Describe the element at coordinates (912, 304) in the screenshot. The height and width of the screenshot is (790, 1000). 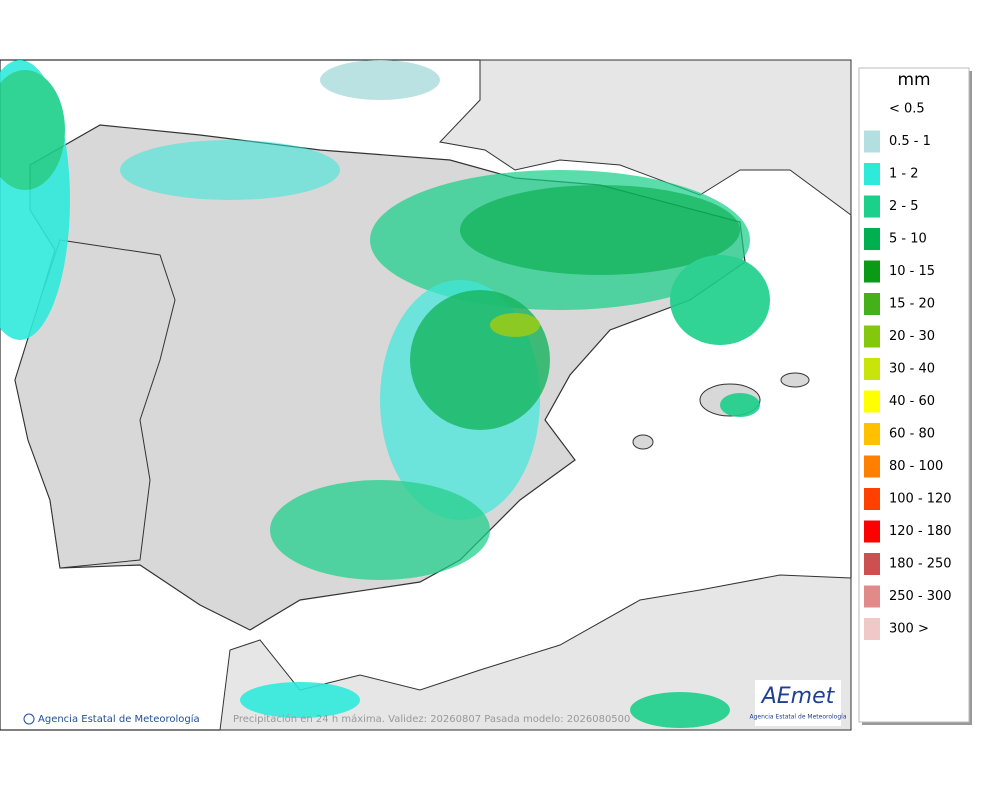
I see `legend-label: 15 - 20` at that location.